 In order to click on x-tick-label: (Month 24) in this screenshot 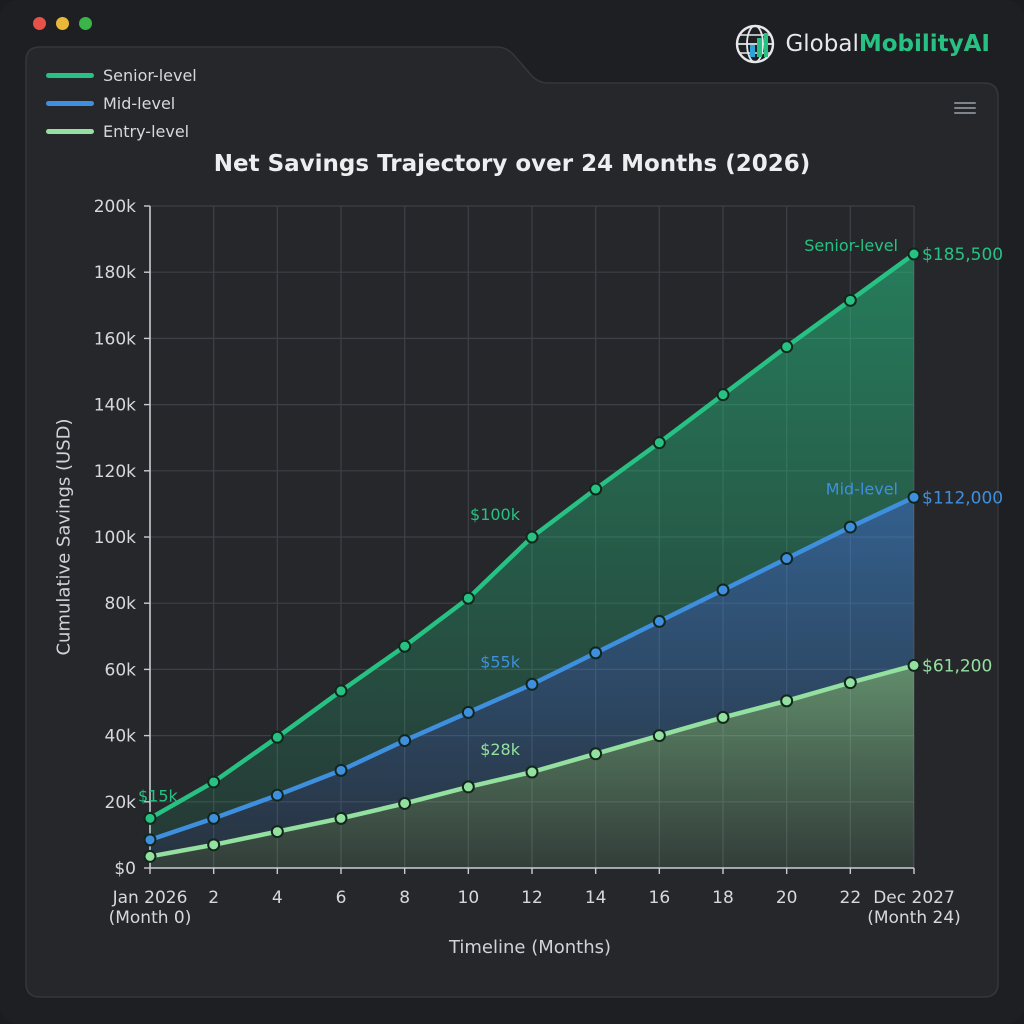, I will do `click(914, 918)`.